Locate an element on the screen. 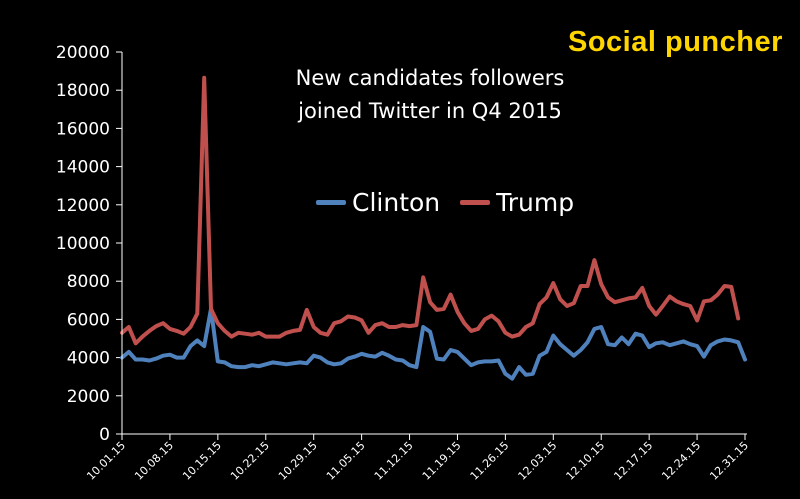 This screenshot has width=800, height=499. x-tick-label: 11.05.15 is located at coordinates (346, 461).